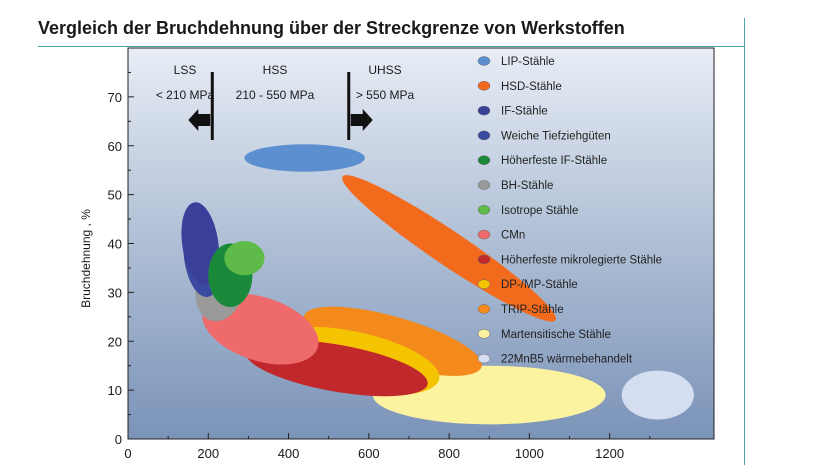  What do you see at coordinates (361, 120) in the screenshot?
I see `arrow-right-icon` at bounding box center [361, 120].